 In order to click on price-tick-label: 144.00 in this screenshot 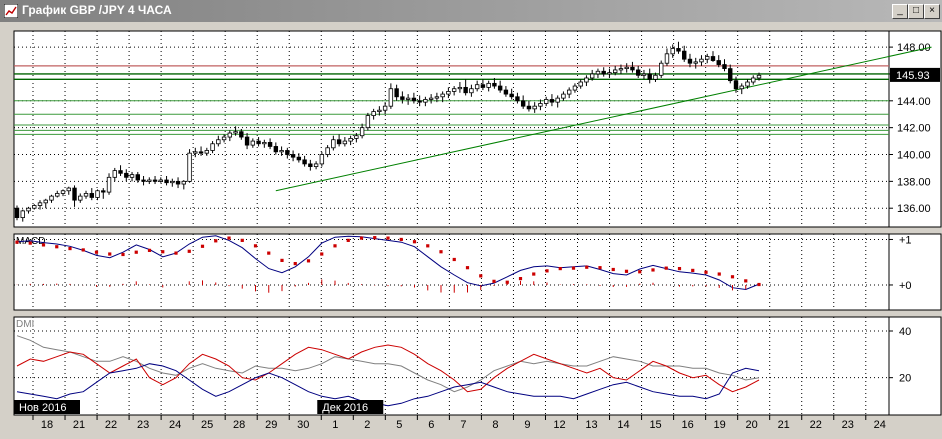, I will do `click(914, 102)`.